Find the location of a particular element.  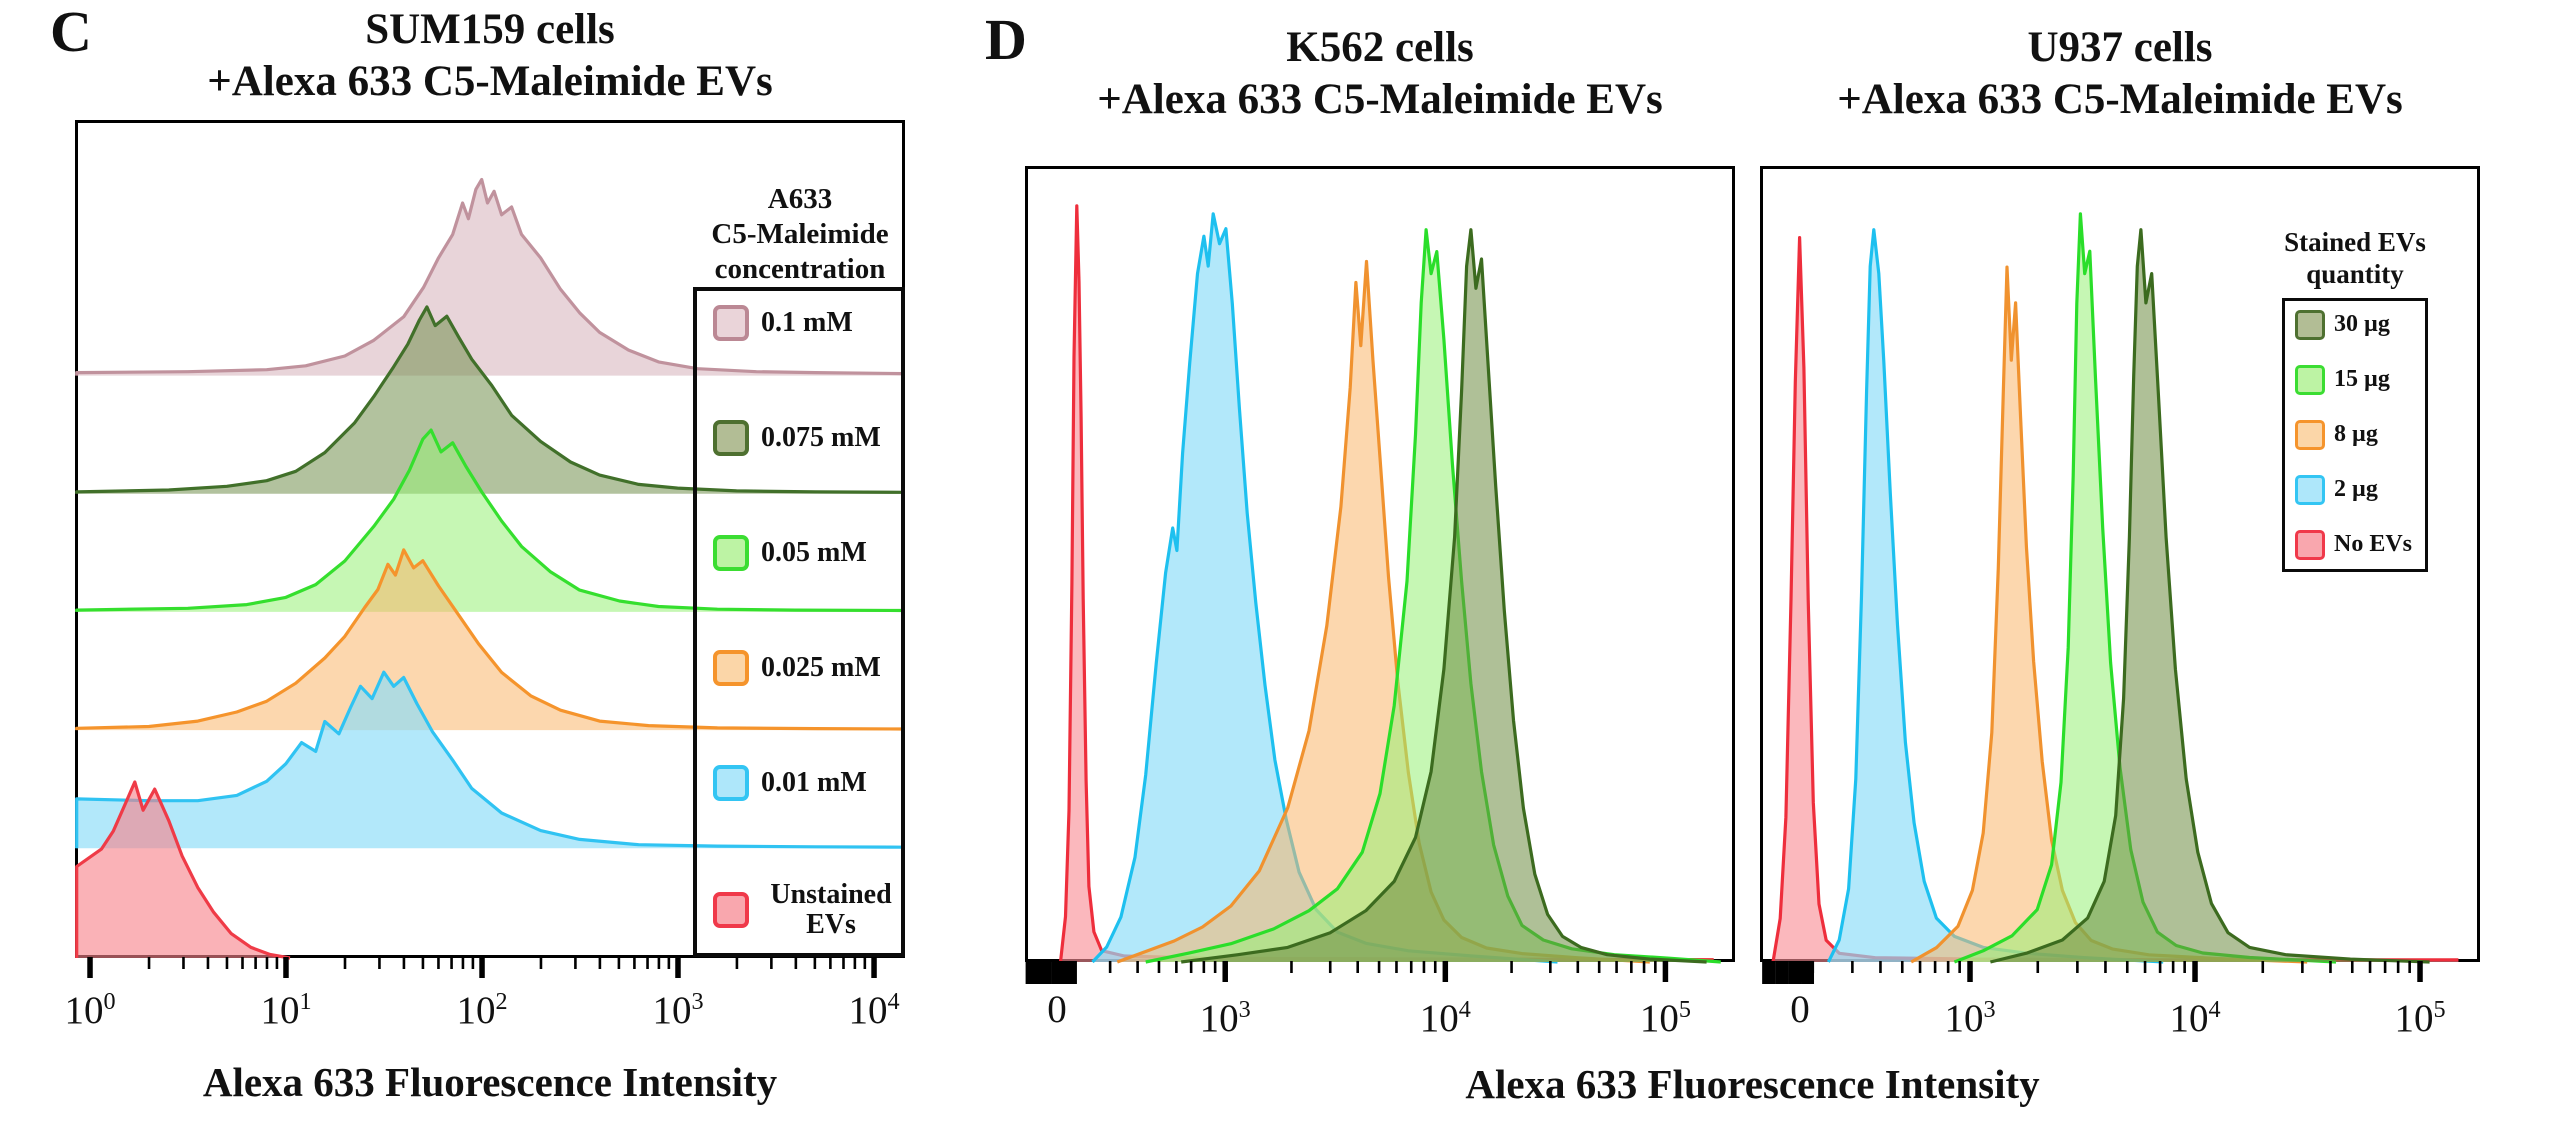

legend-item: Unstained EVs is located at coordinates (799, 909).